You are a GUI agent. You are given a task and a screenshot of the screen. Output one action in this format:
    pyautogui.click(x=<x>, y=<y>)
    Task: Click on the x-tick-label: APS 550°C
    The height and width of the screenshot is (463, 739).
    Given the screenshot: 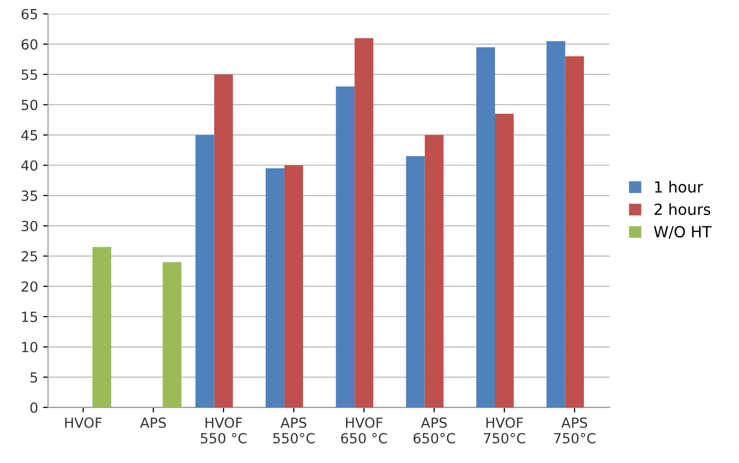 What is the action you would take?
    pyautogui.click(x=294, y=430)
    